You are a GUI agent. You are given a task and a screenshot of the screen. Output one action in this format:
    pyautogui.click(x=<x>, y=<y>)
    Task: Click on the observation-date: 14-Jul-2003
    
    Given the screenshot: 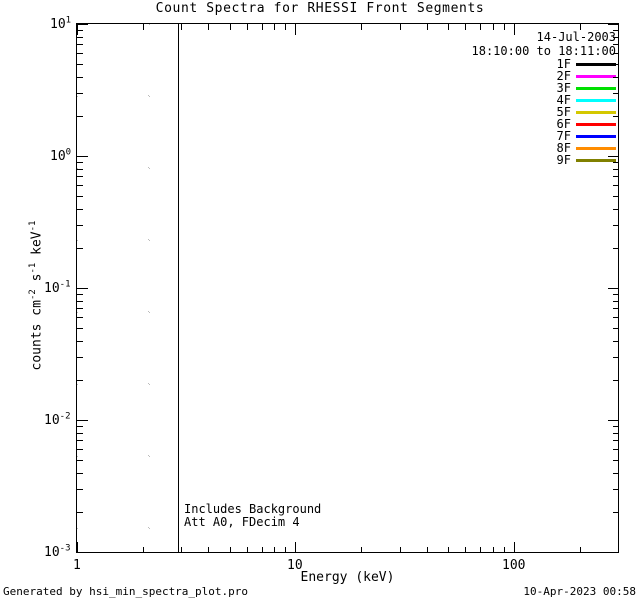 What is the action you would take?
    pyautogui.click(x=576, y=37)
    